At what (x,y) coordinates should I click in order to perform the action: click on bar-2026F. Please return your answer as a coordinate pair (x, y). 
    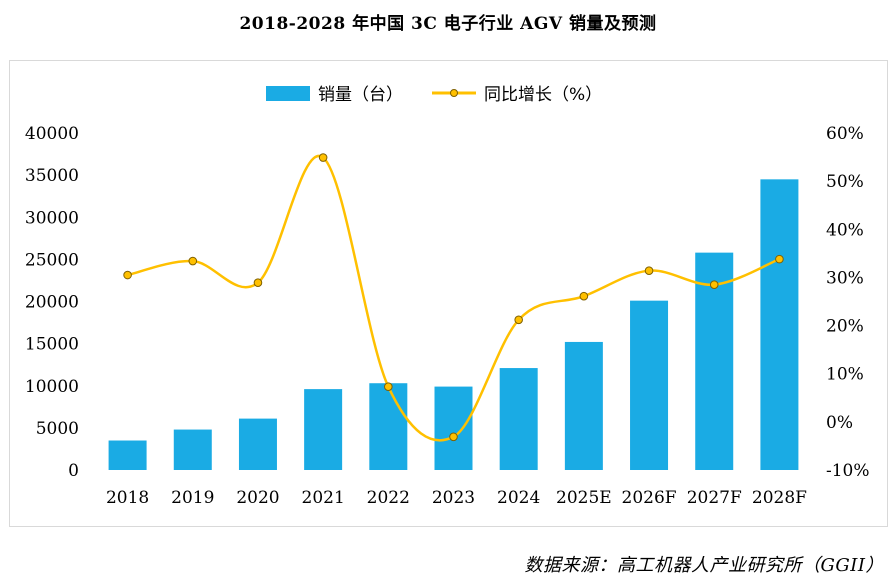
    Looking at the image, I should click on (649, 385).